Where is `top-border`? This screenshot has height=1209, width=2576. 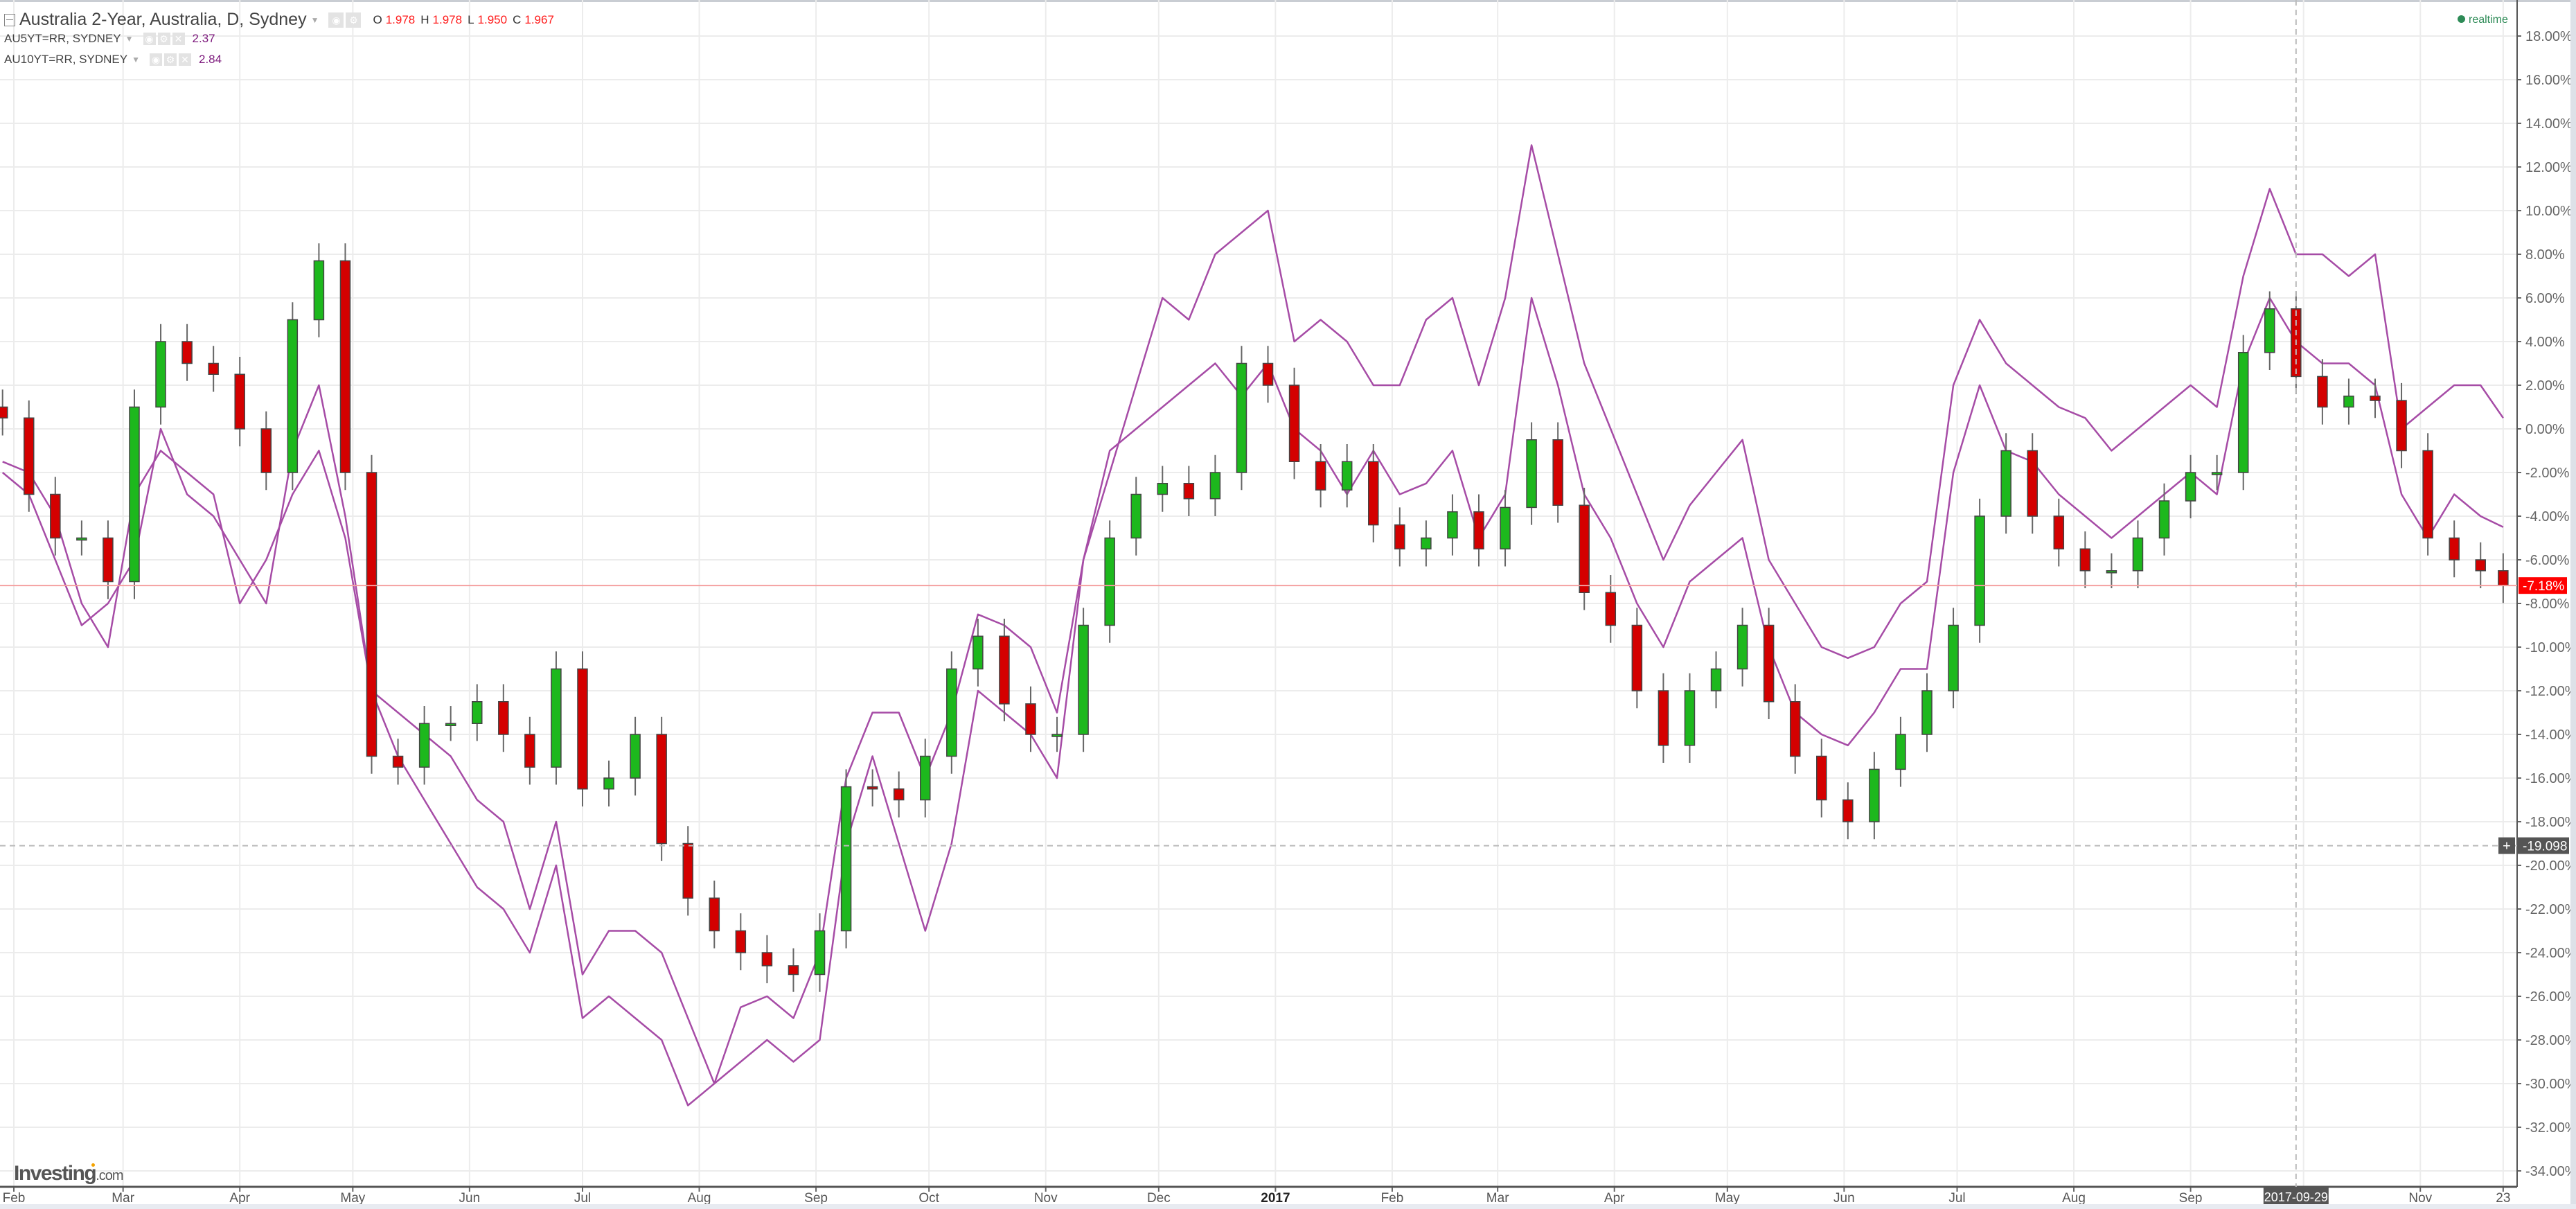 top-border is located at coordinates (1288, 1).